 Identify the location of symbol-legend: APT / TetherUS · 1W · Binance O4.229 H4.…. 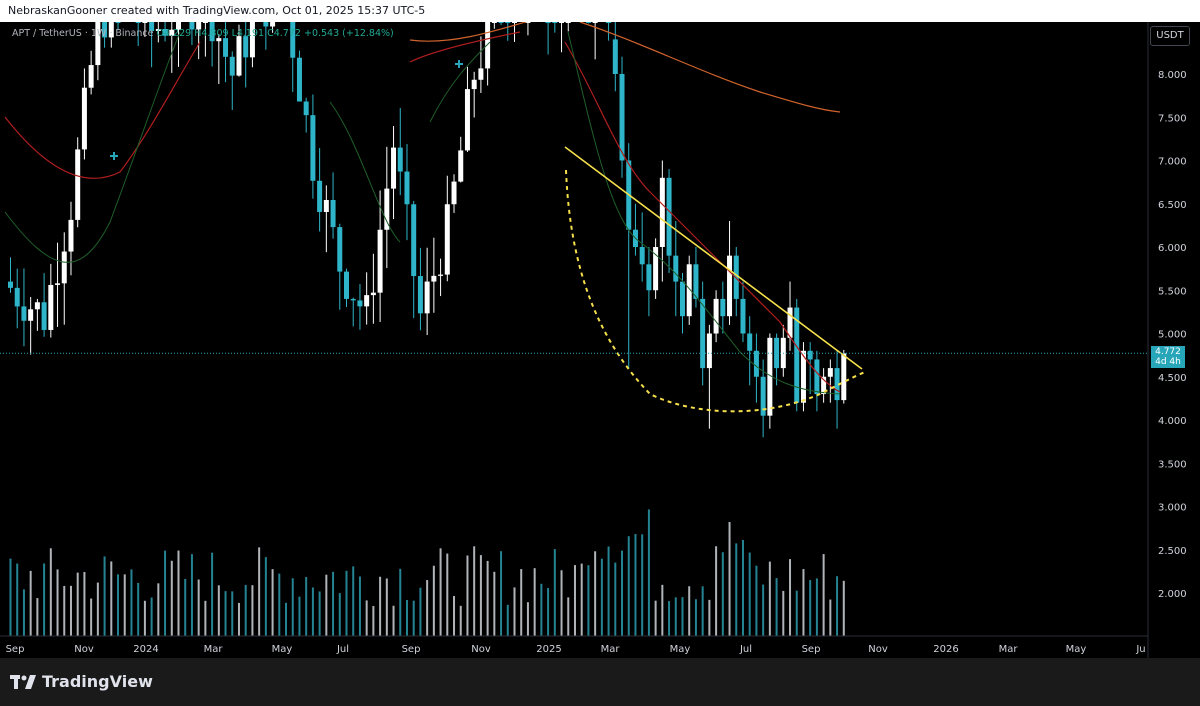
(203, 33).